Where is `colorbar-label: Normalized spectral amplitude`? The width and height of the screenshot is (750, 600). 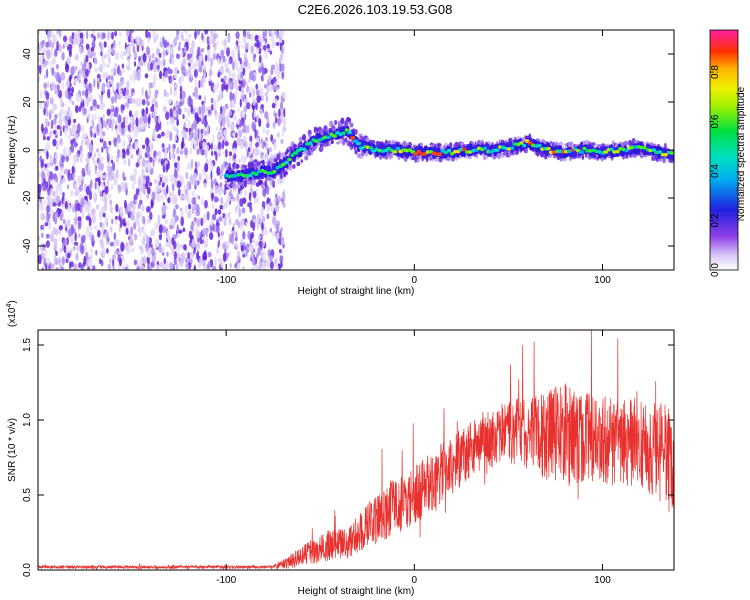
colorbar-label: Normalized spectral amplitude is located at coordinates (741, 153).